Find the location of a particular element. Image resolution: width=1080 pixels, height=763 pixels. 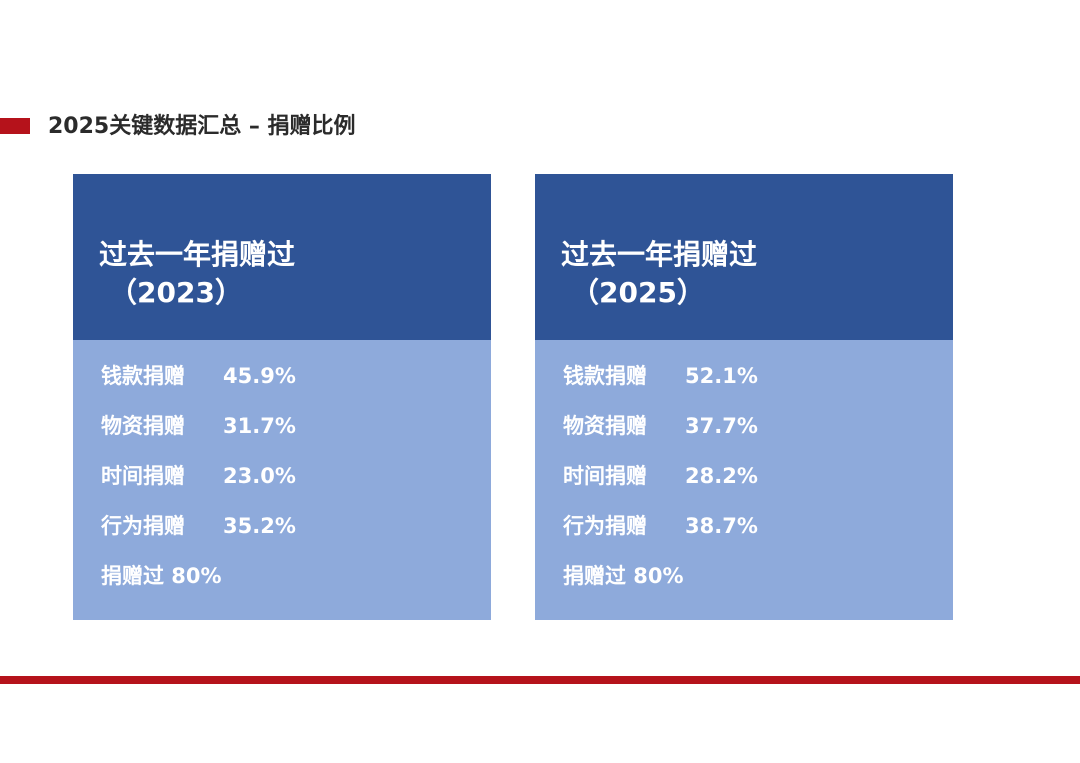

title-accent-bar is located at coordinates (15, 126).